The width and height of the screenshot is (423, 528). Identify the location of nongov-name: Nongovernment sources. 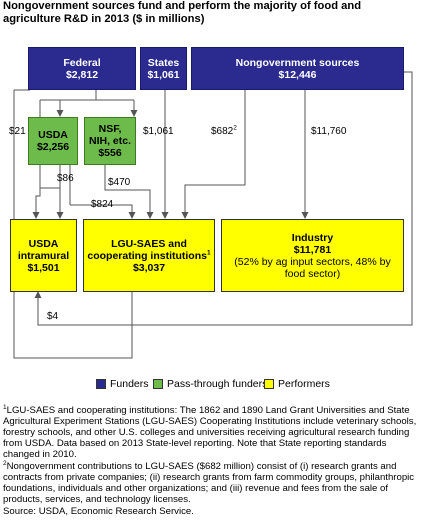
(297, 62).